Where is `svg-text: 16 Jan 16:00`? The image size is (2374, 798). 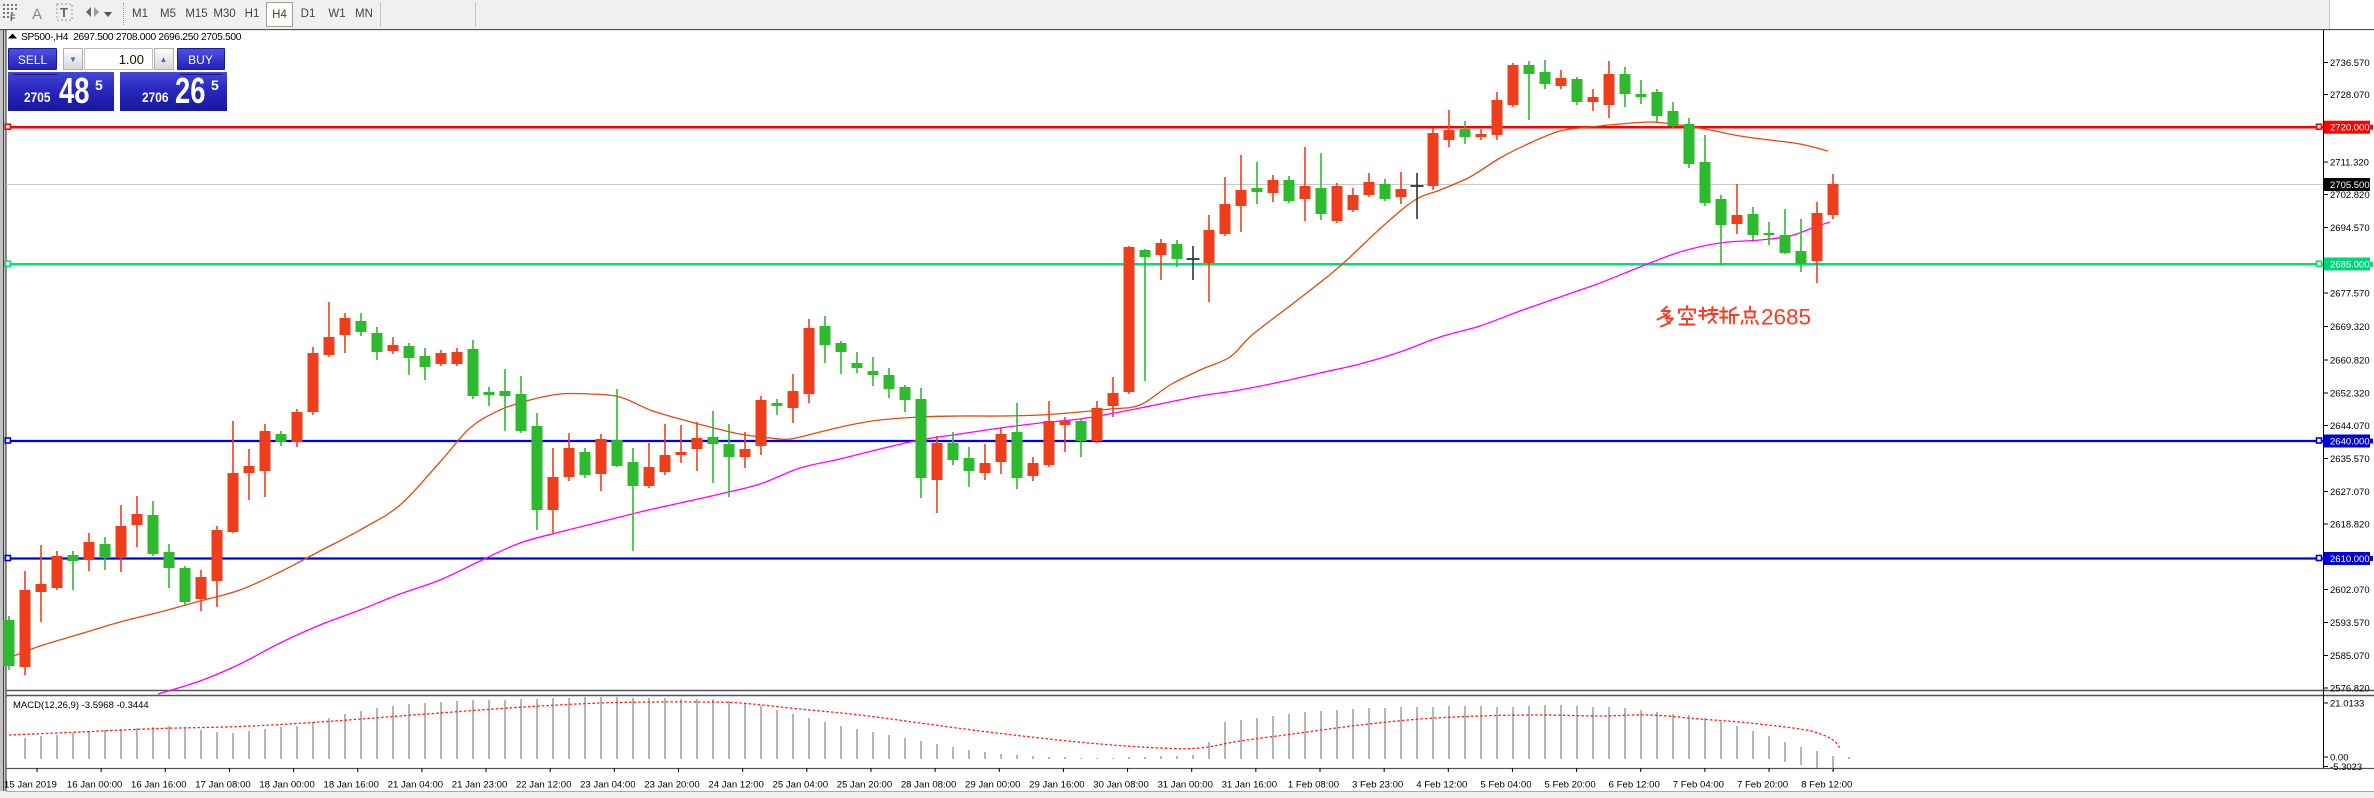 svg-text: 16 Jan 16:00 is located at coordinates (158, 785).